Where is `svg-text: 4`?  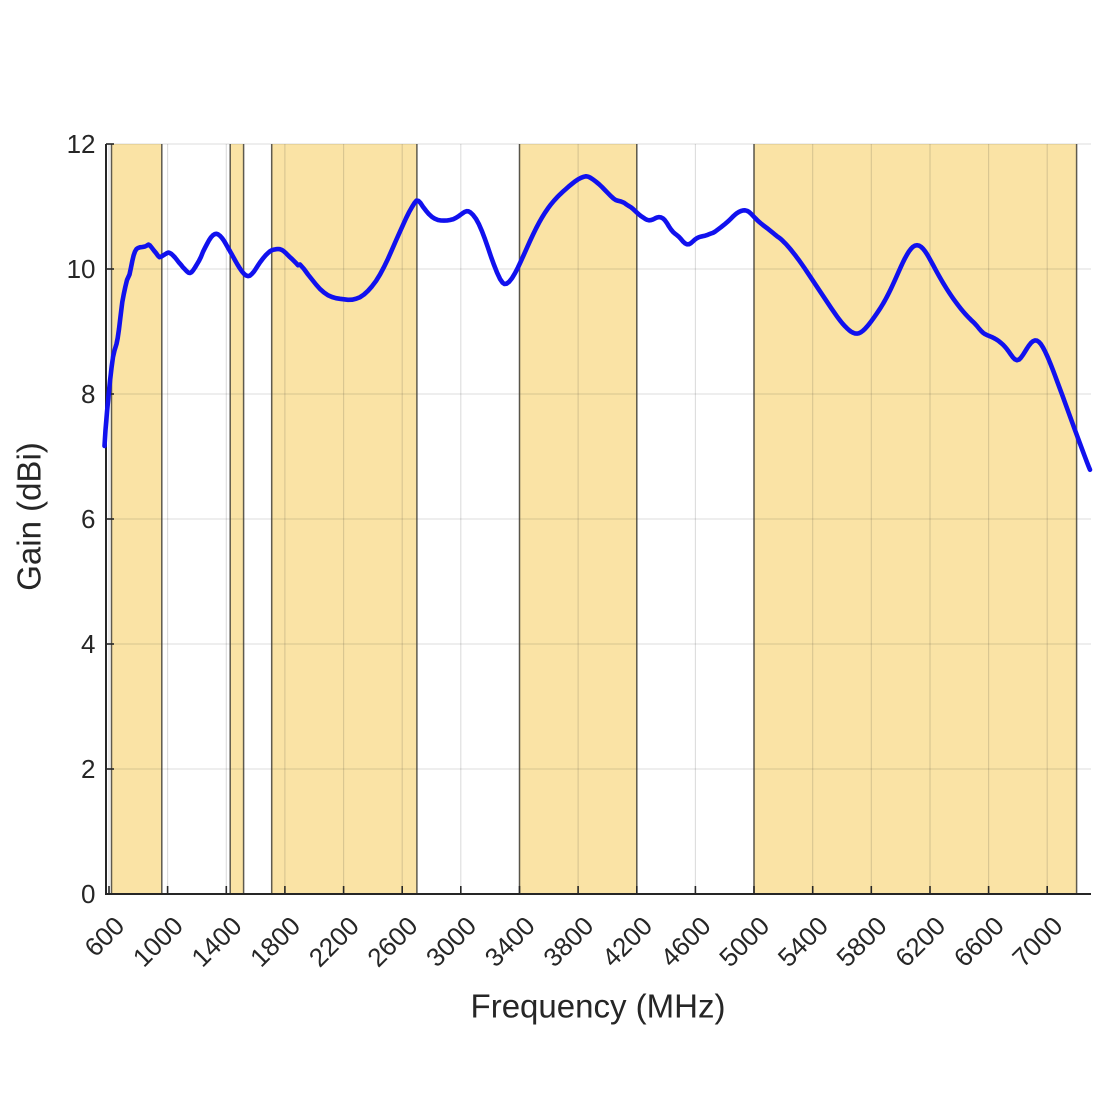 svg-text: 4 is located at coordinates (88, 644).